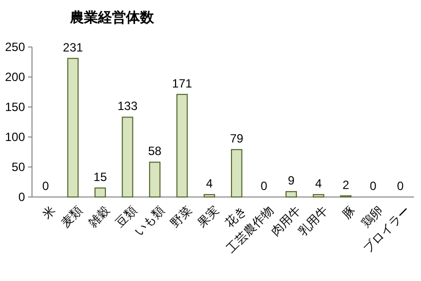  I want to click on data-label: 79, so click(237, 139).